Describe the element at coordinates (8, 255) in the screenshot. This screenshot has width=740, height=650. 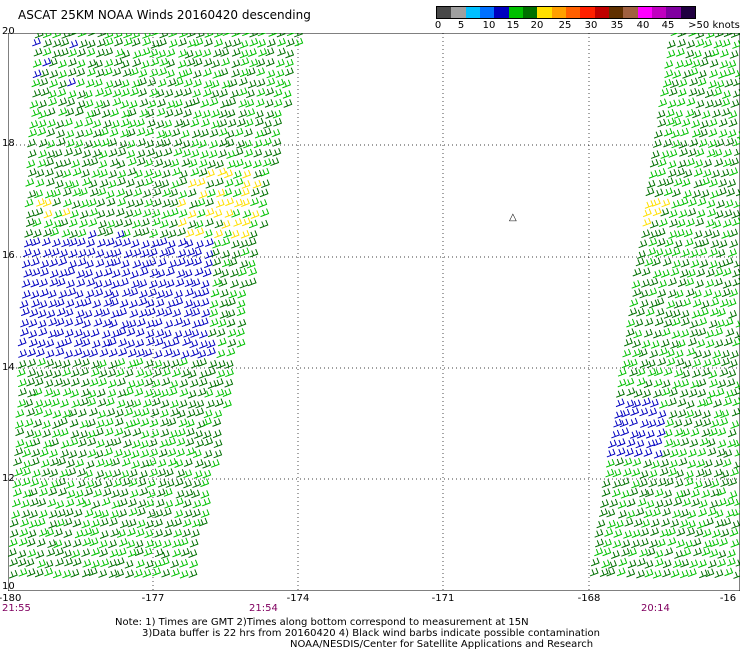
I see `lat-label-16: 16` at that location.